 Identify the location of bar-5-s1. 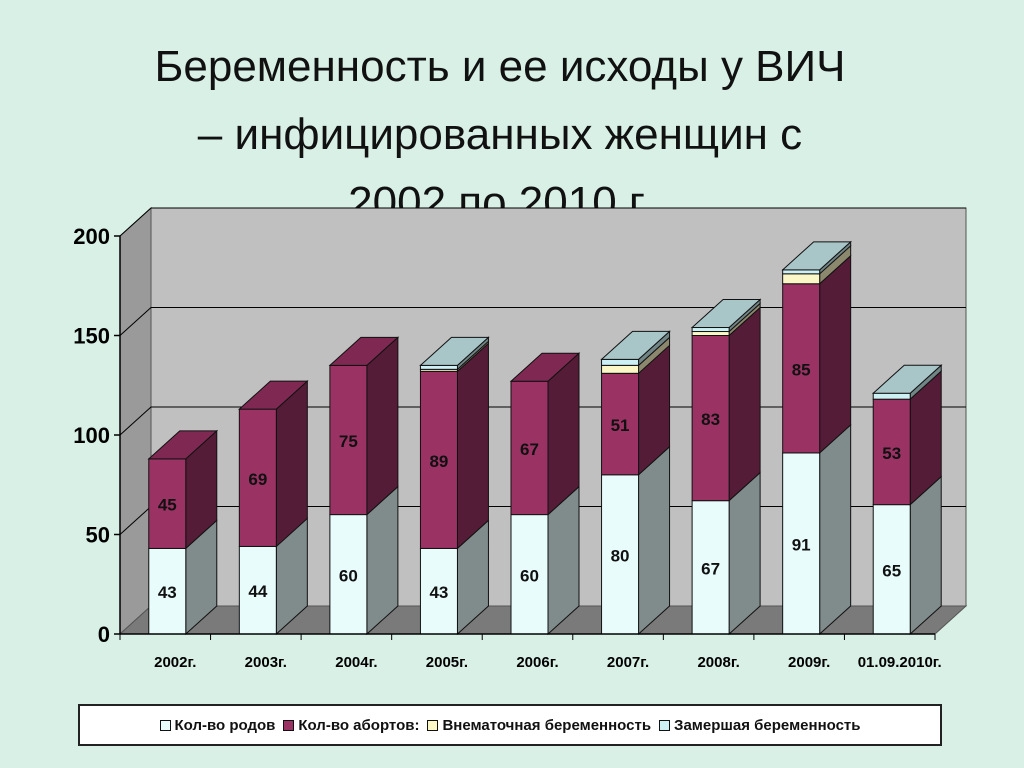
(620, 424).